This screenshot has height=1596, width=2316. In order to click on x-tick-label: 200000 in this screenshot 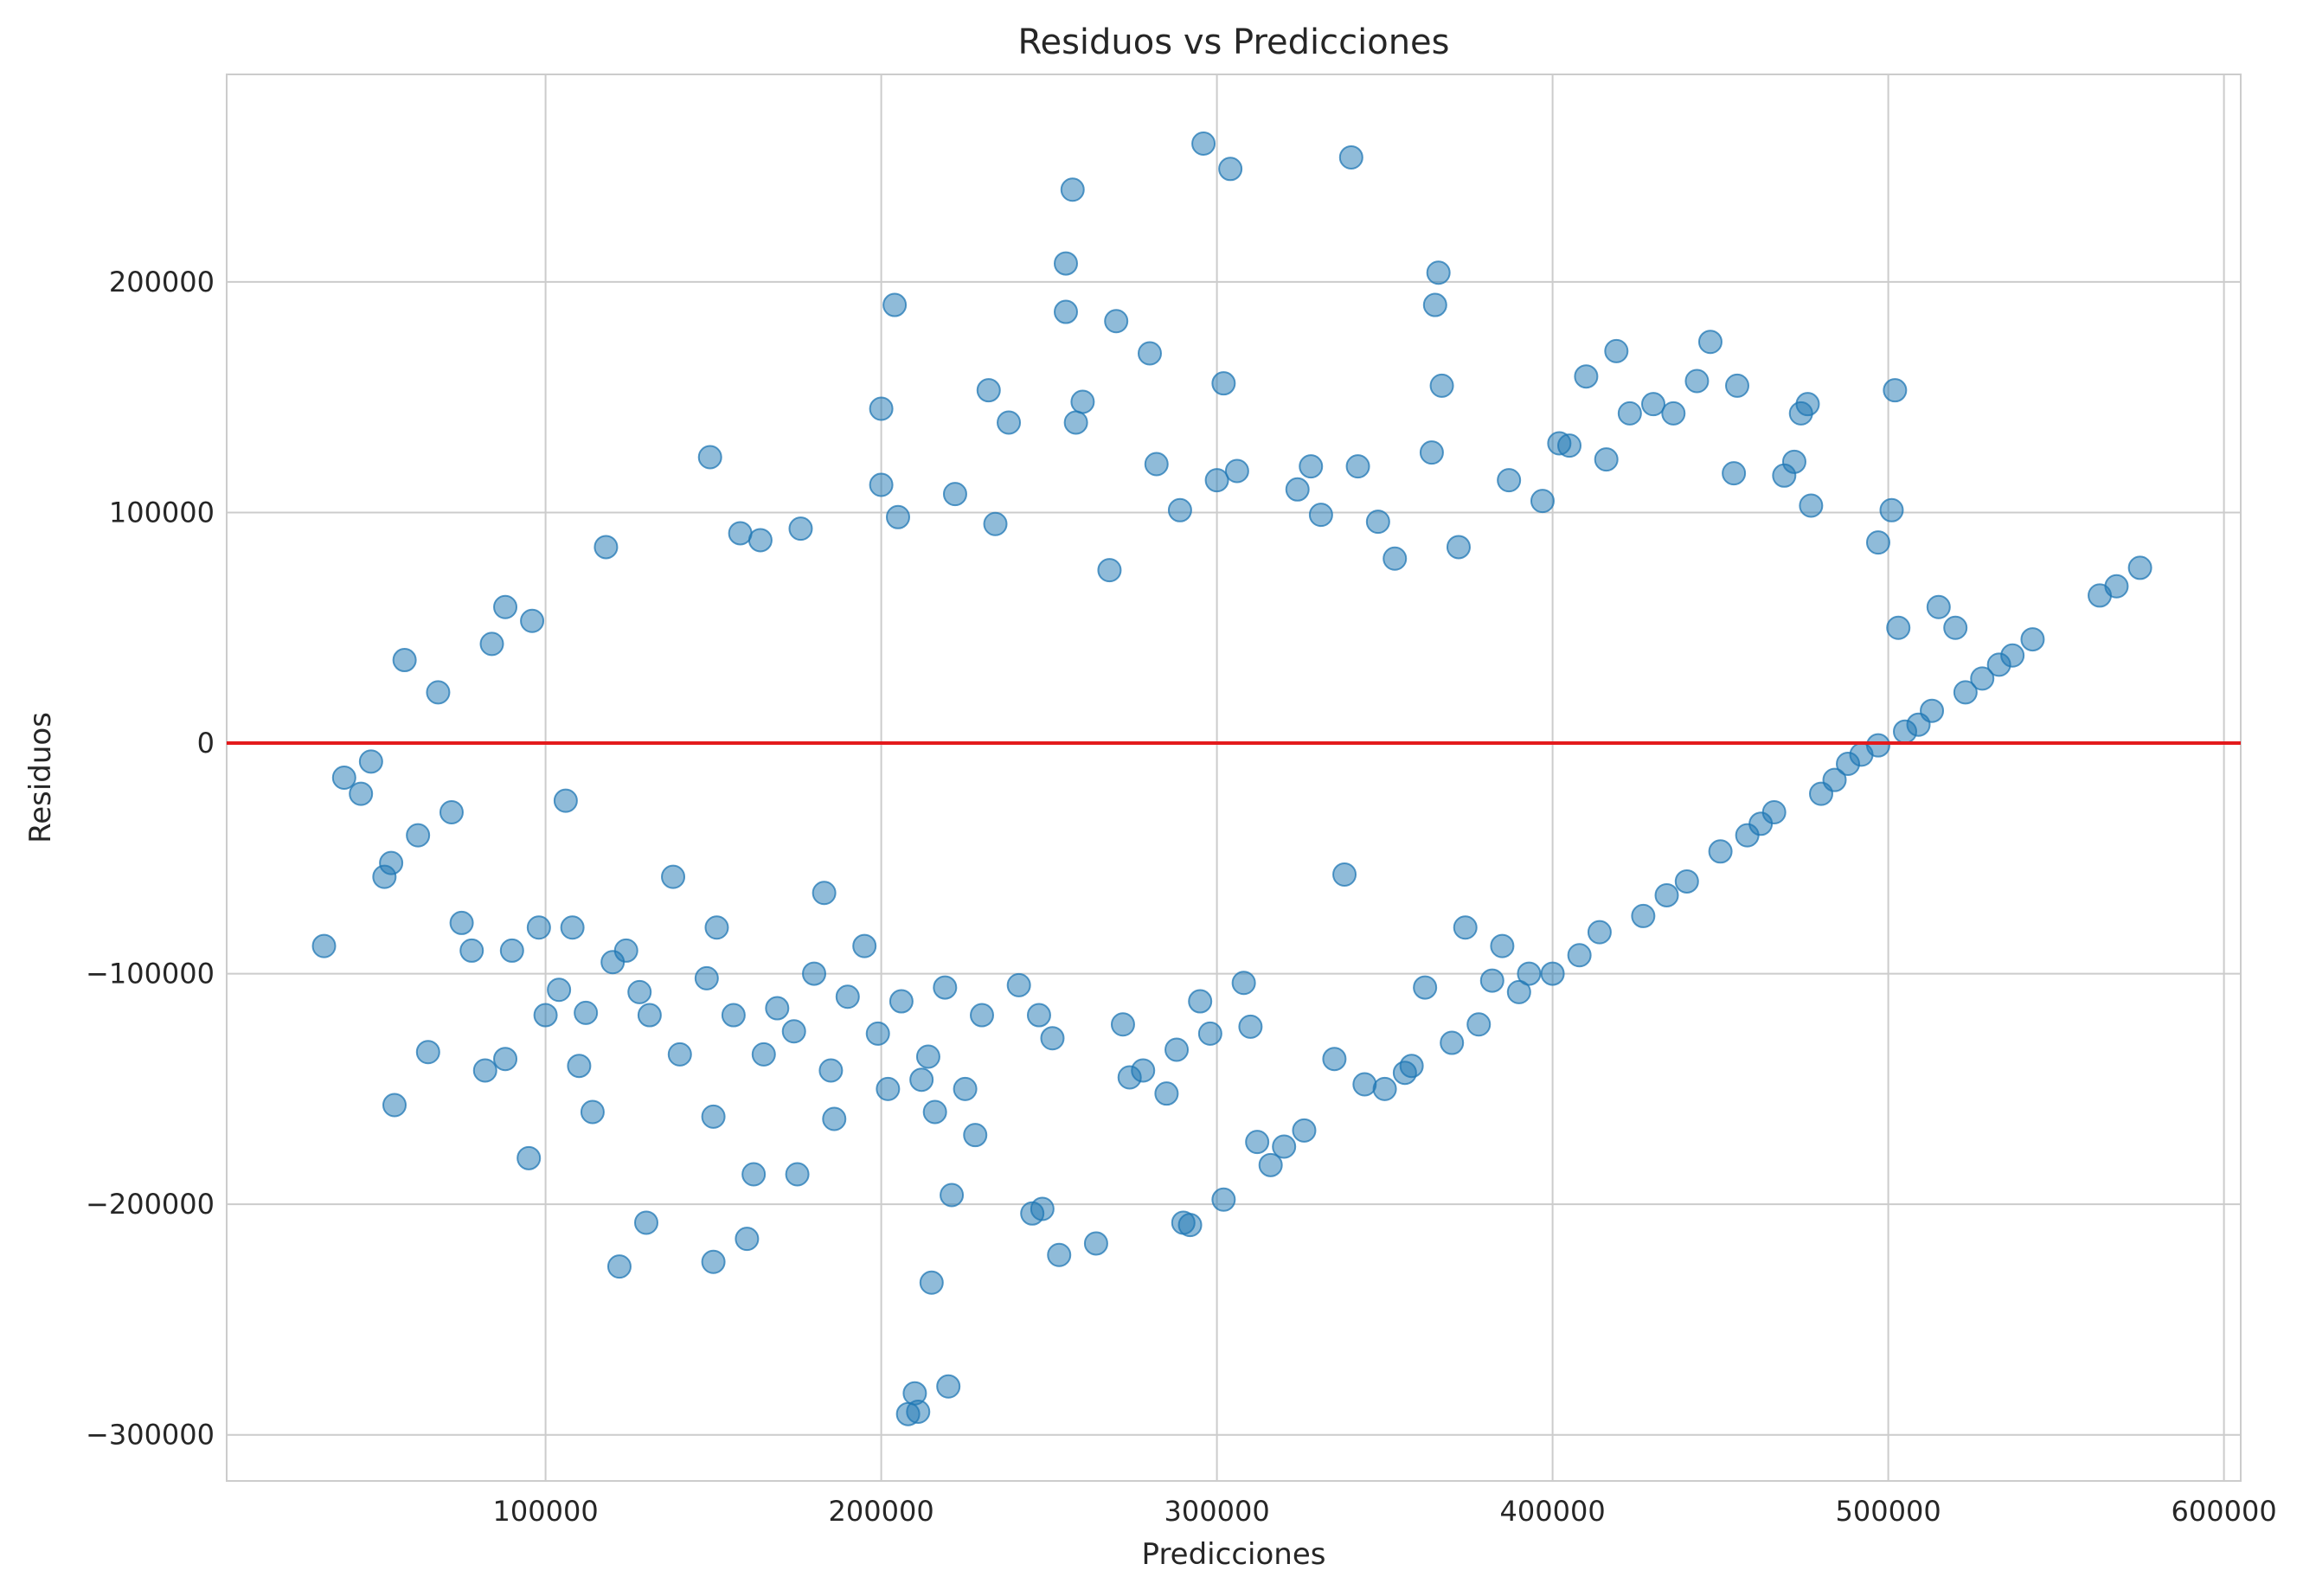, I will do `click(881, 1511)`.